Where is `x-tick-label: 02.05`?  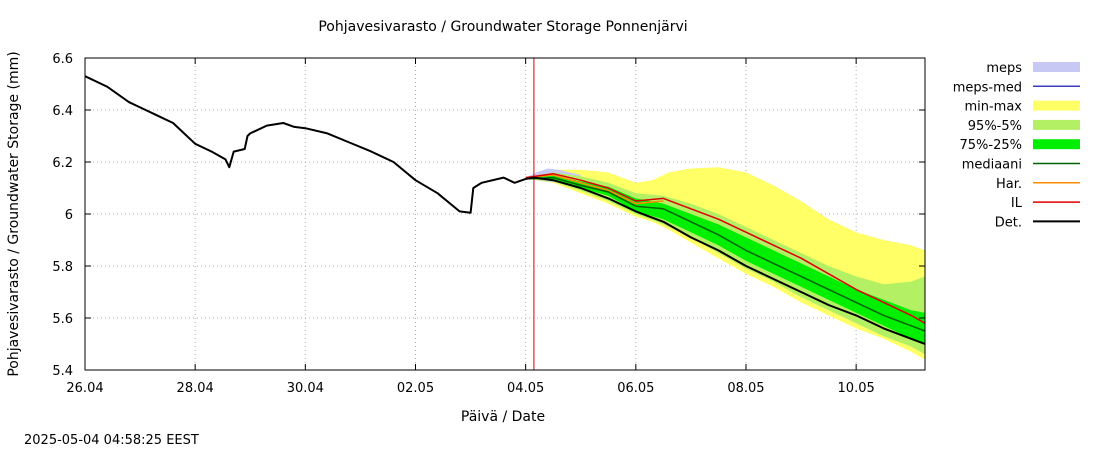
x-tick-label: 02.05 is located at coordinates (415, 388).